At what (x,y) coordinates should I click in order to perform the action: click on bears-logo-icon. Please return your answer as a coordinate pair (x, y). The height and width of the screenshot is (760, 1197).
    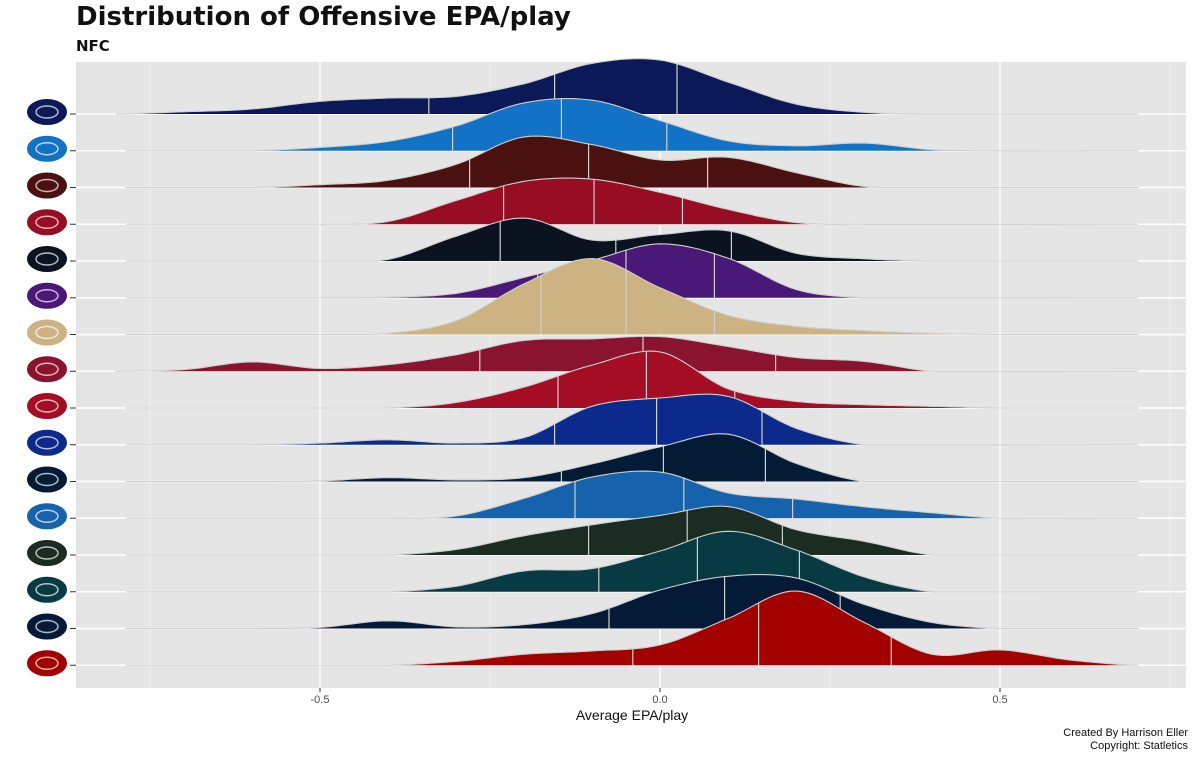
    Looking at the image, I should click on (50, 259).